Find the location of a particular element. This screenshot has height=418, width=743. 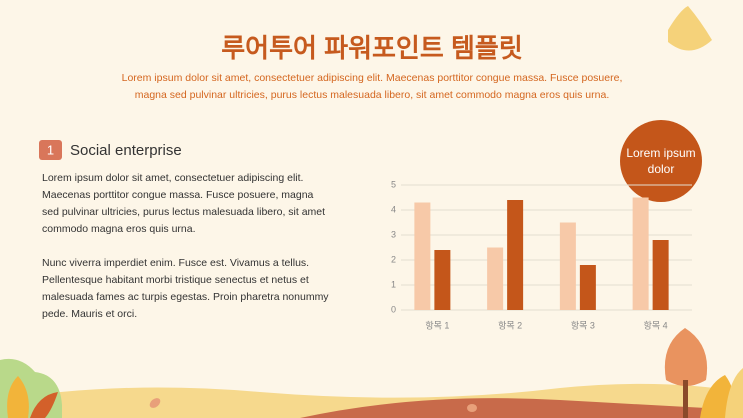

callout-text: dolor is located at coordinates (661, 169).